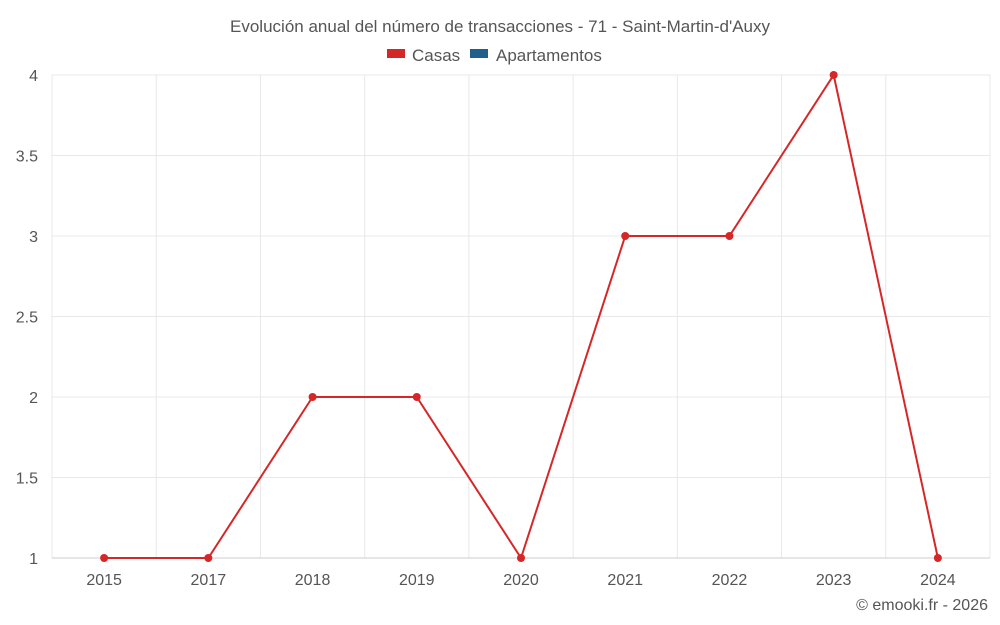 This screenshot has height=625, width=1000. I want to click on data-point-casas-2024, so click(937, 558).